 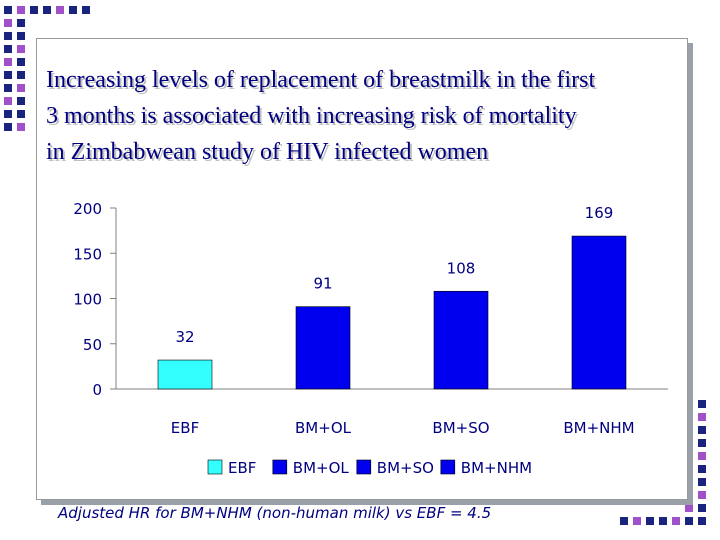 I want to click on legend-label: BM+SO, so click(x=405, y=468).